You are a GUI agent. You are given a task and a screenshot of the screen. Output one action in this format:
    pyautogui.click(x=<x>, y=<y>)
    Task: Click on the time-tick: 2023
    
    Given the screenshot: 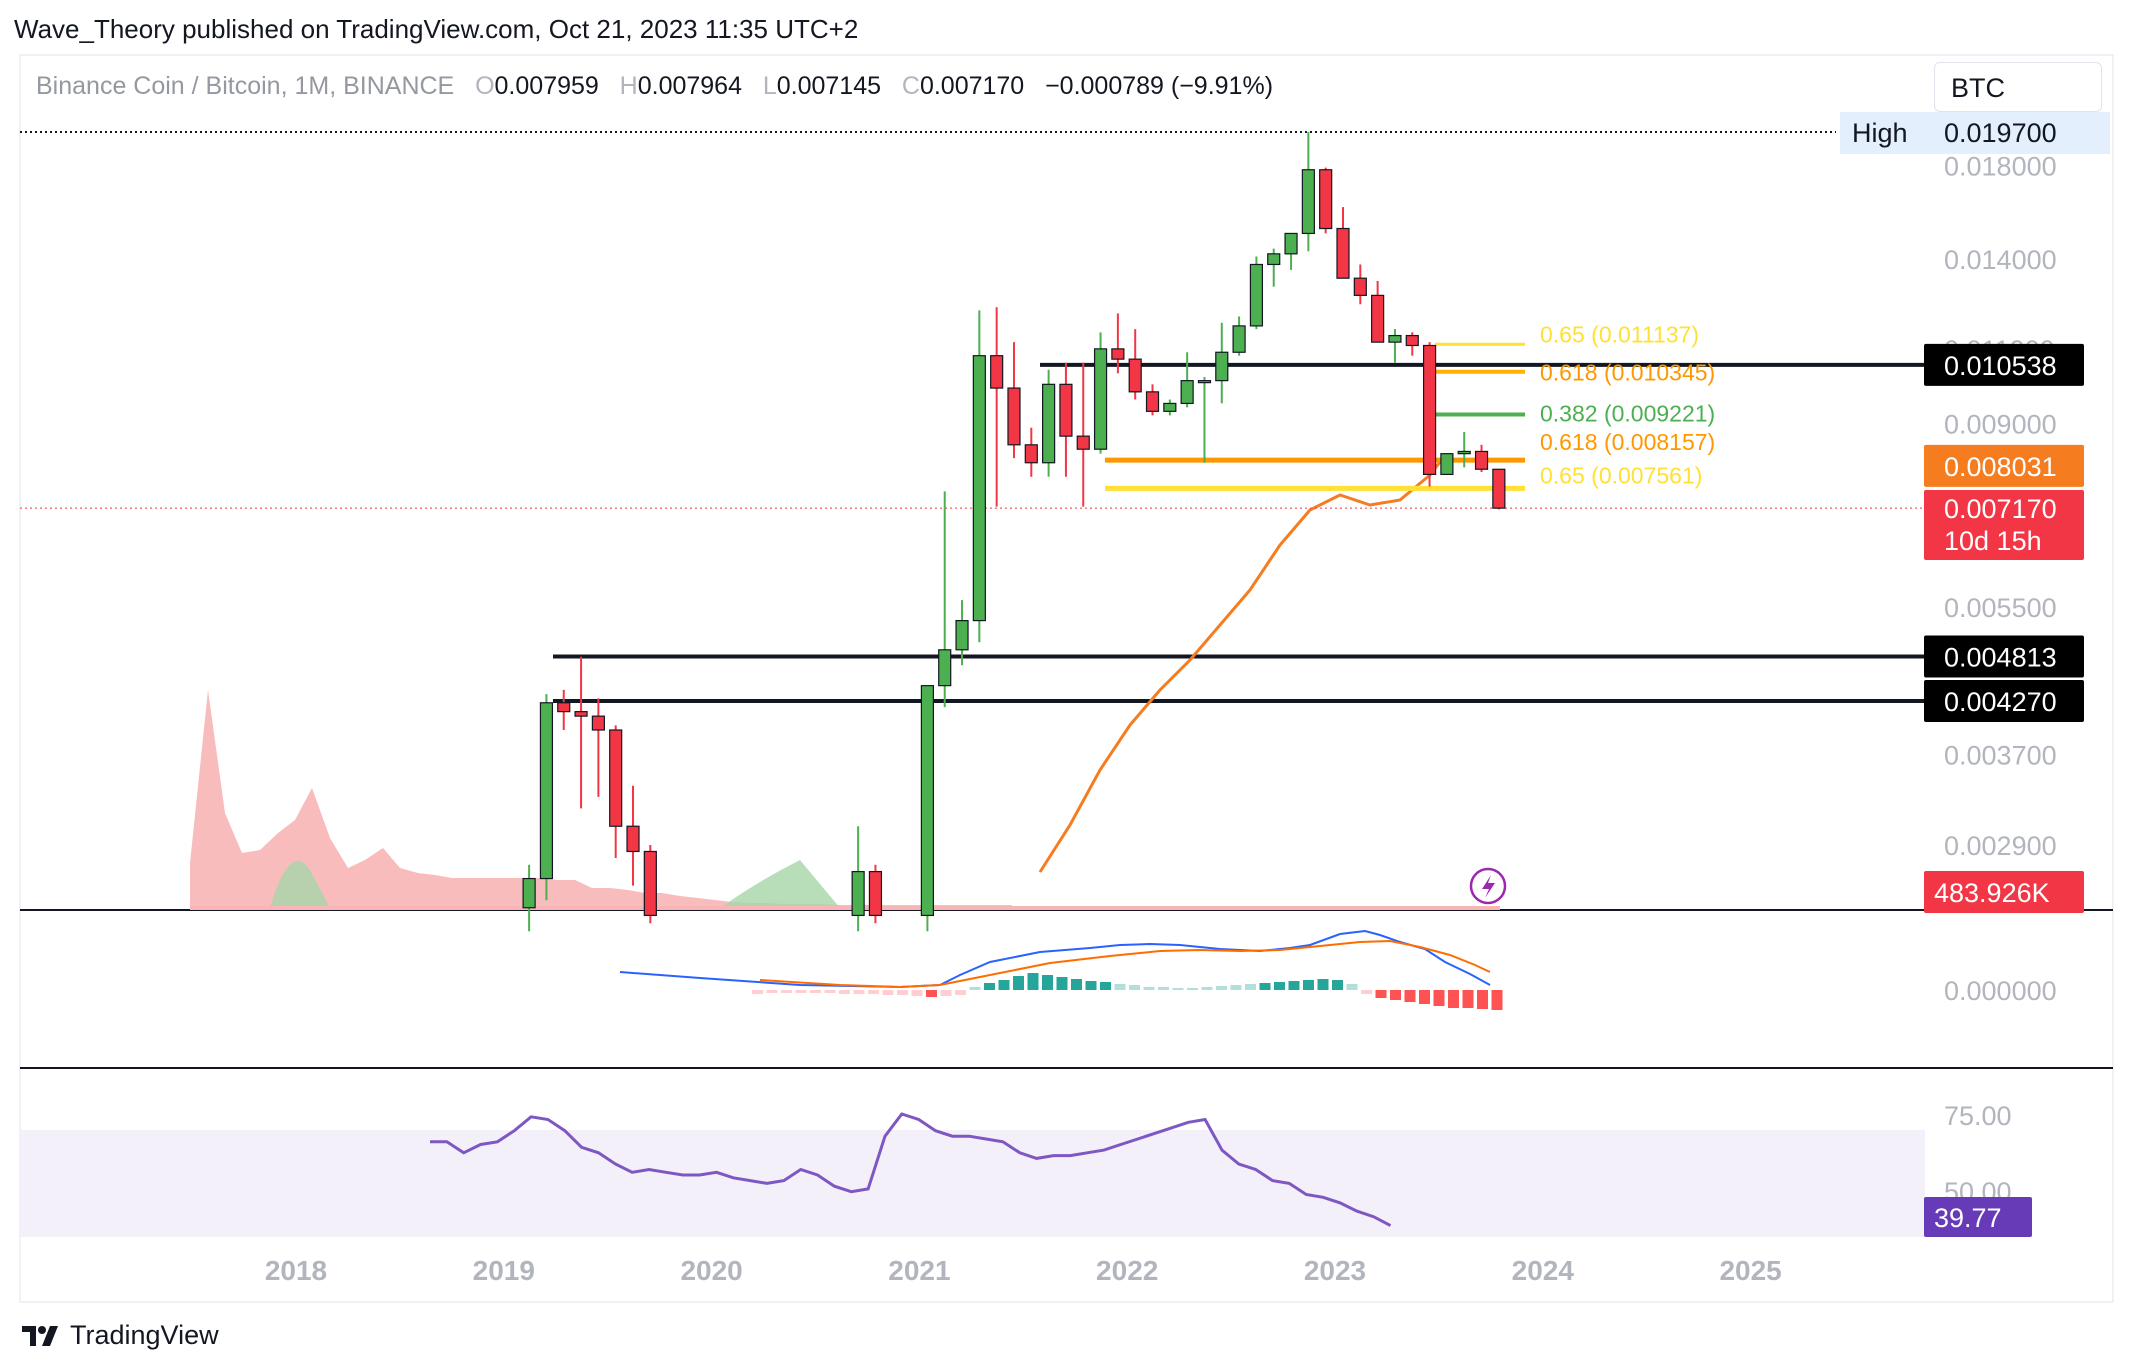 What is the action you would take?
    pyautogui.click(x=1335, y=1270)
    